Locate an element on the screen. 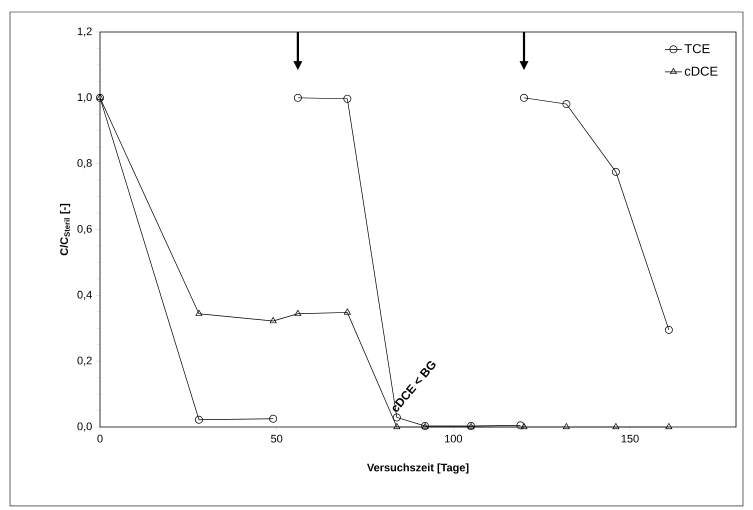 This screenshot has height=510, width=753. y-tick-label: 0,8 is located at coordinates (84, 163).